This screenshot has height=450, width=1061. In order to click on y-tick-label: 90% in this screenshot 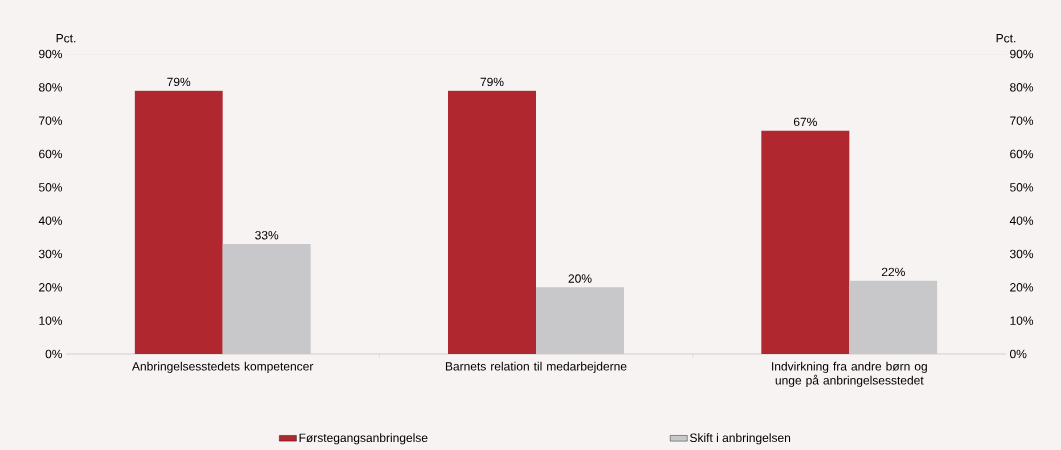, I will do `click(51, 54)`.